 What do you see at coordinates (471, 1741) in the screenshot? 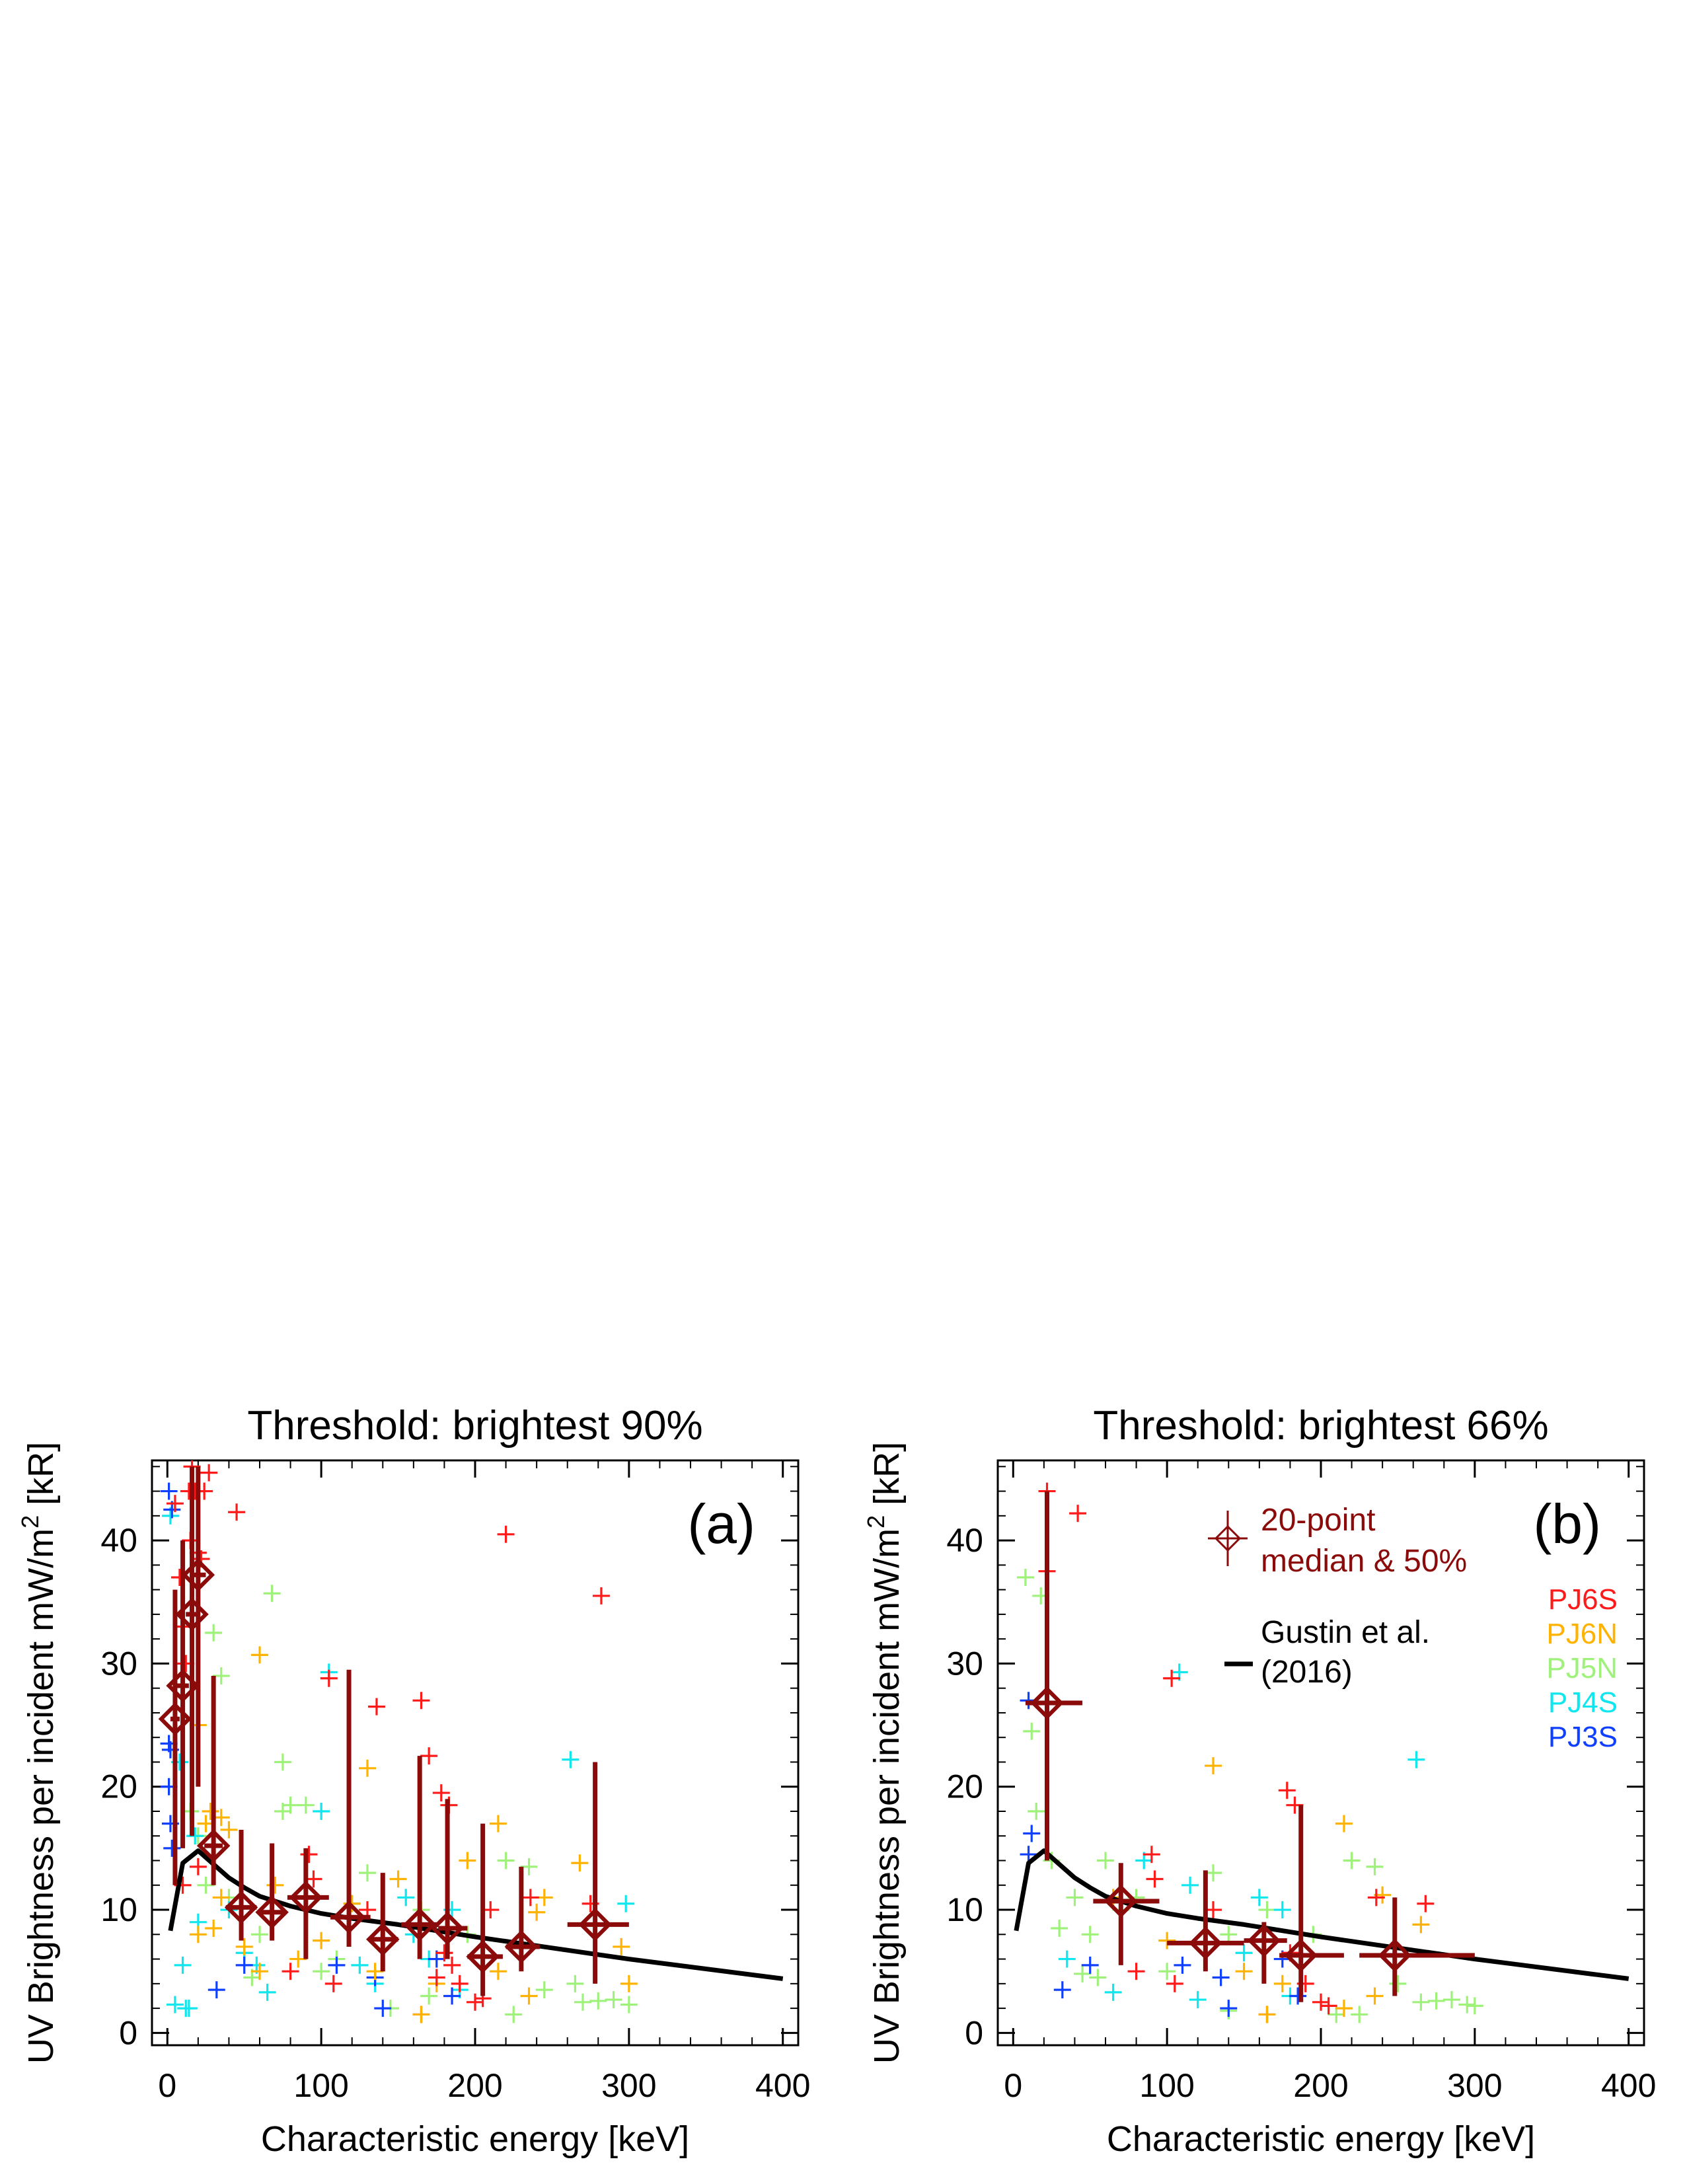
I see `data-layer` at bounding box center [471, 1741].